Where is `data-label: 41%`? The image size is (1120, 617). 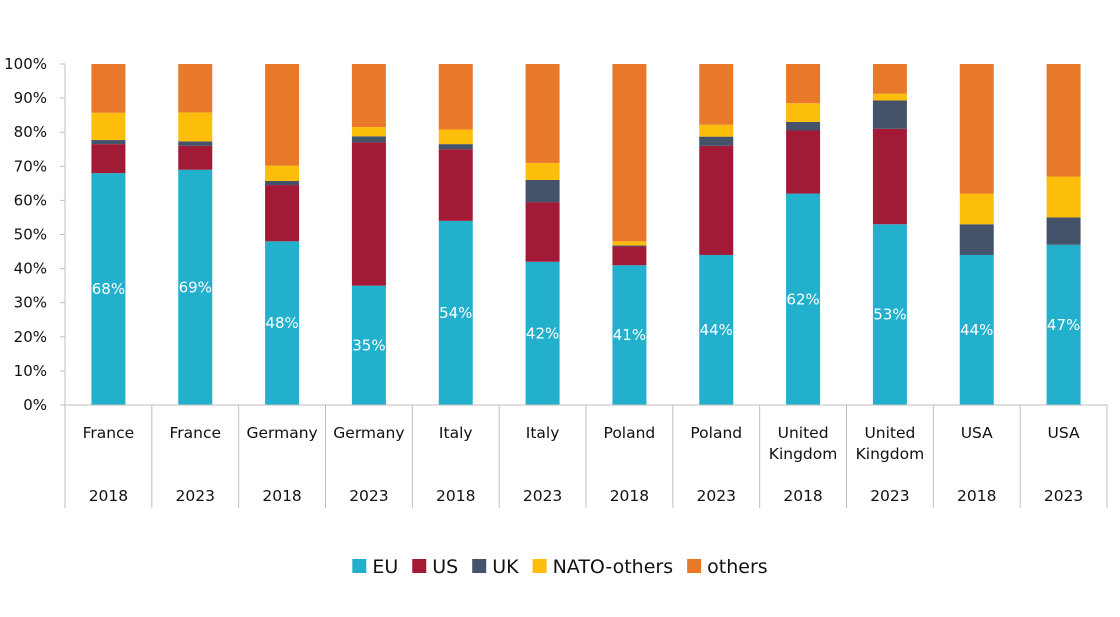
data-label: 41% is located at coordinates (629, 335).